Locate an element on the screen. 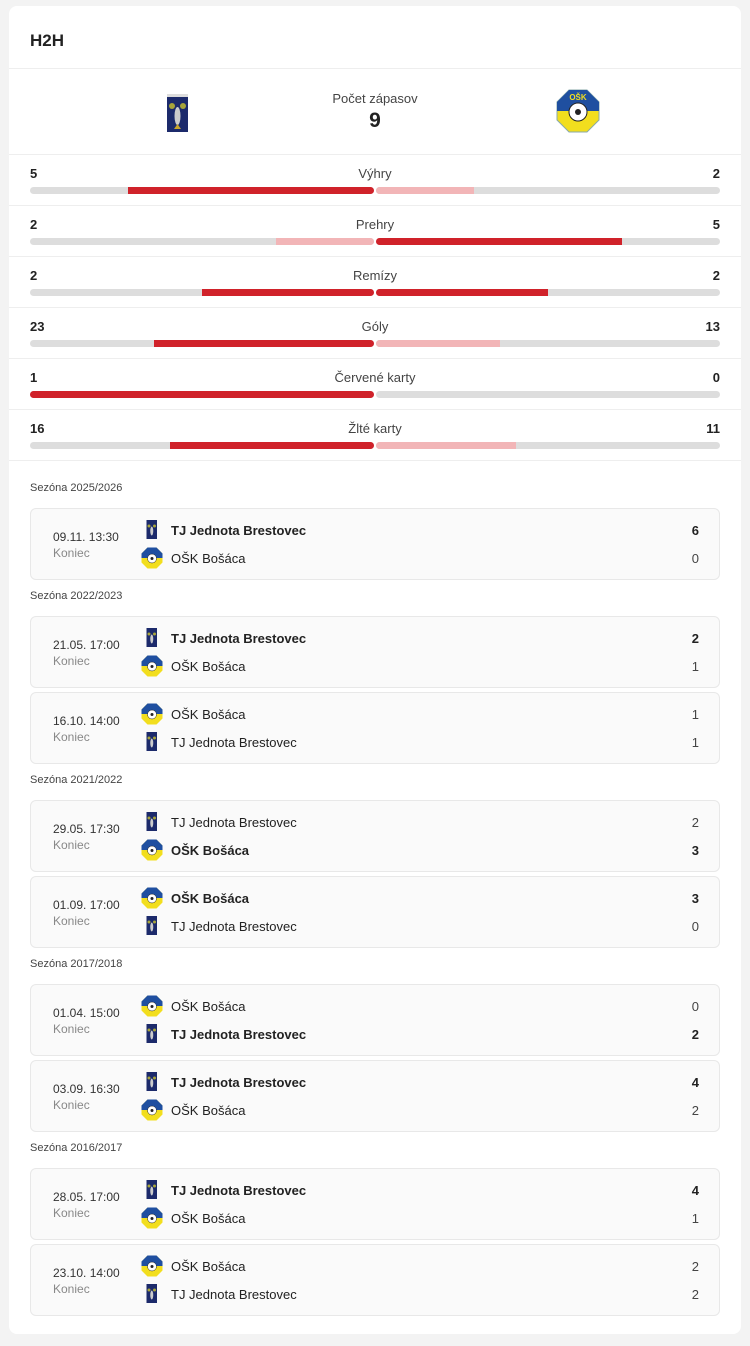  stat-row: 1 Červené karty 0 is located at coordinates (375, 384).